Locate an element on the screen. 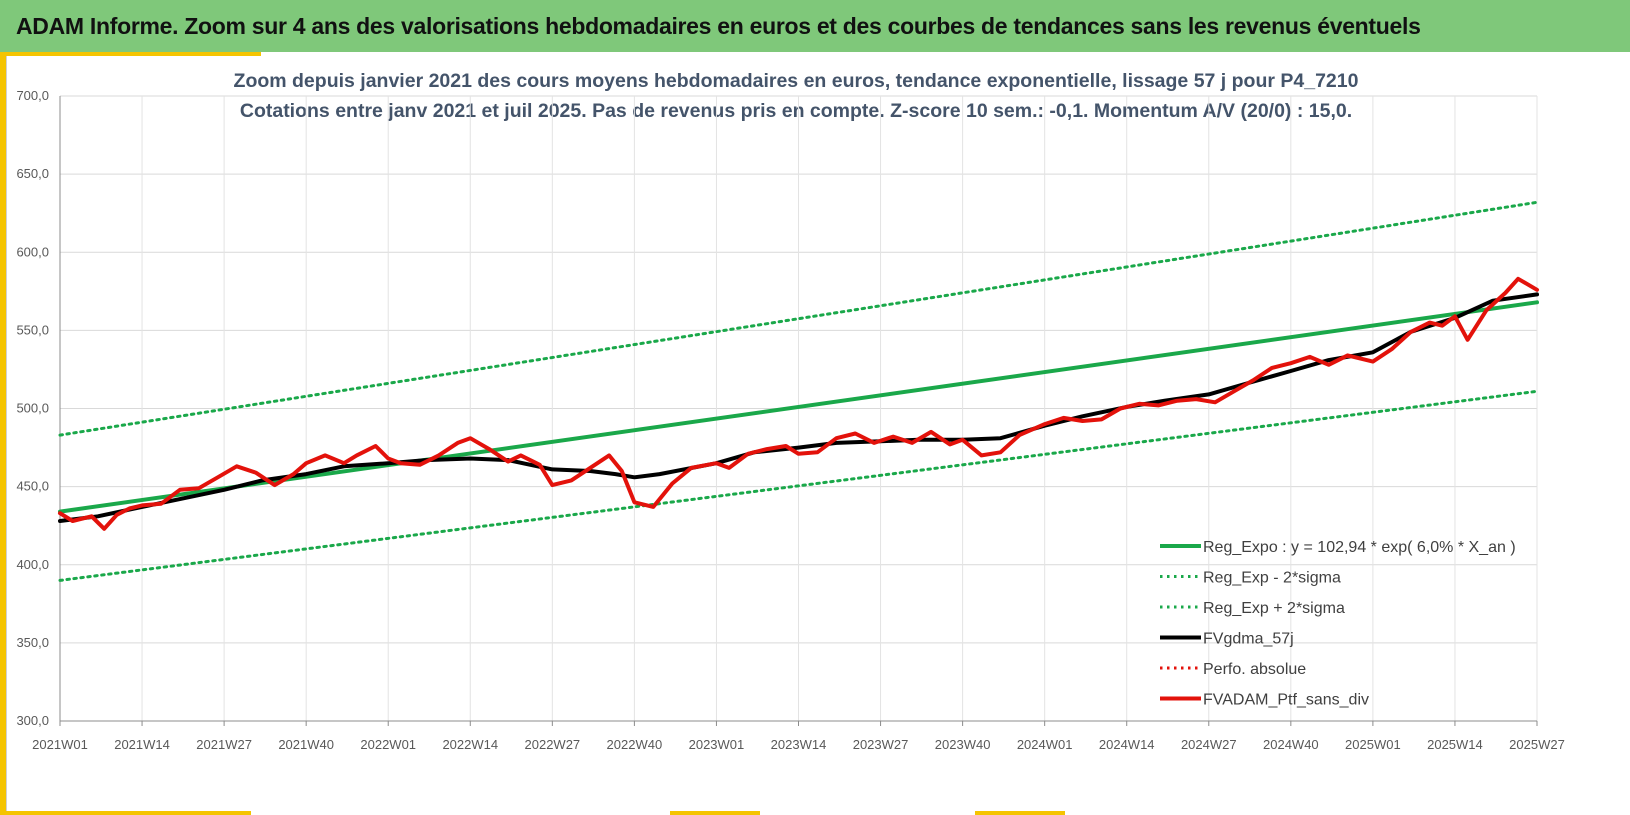  x-tick-label: 2022W14 is located at coordinates (470, 744).